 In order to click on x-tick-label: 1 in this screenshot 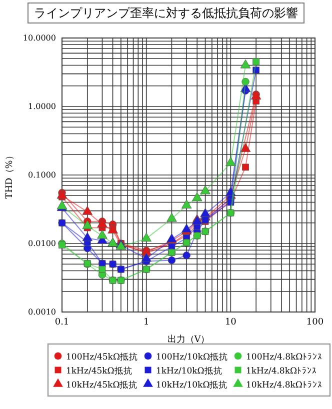, I will do `click(146, 322)`.